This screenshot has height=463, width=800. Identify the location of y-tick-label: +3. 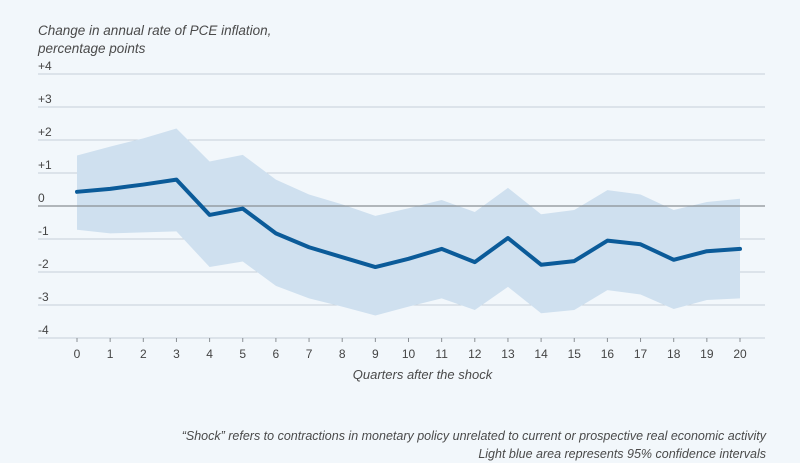
(45, 99).